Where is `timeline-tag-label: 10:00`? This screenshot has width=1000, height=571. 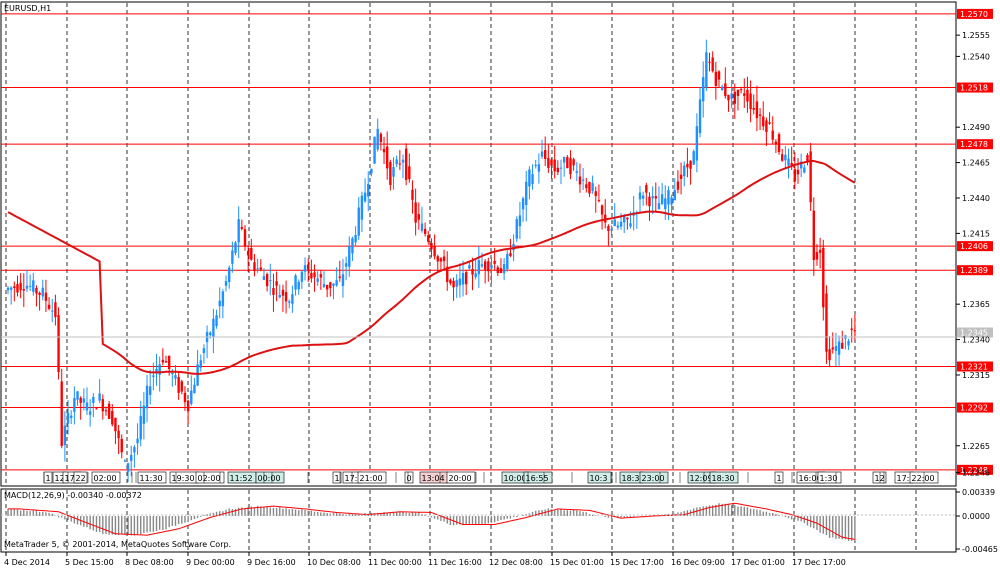
timeline-tag-label: 10:00 is located at coordinates (515, 478).